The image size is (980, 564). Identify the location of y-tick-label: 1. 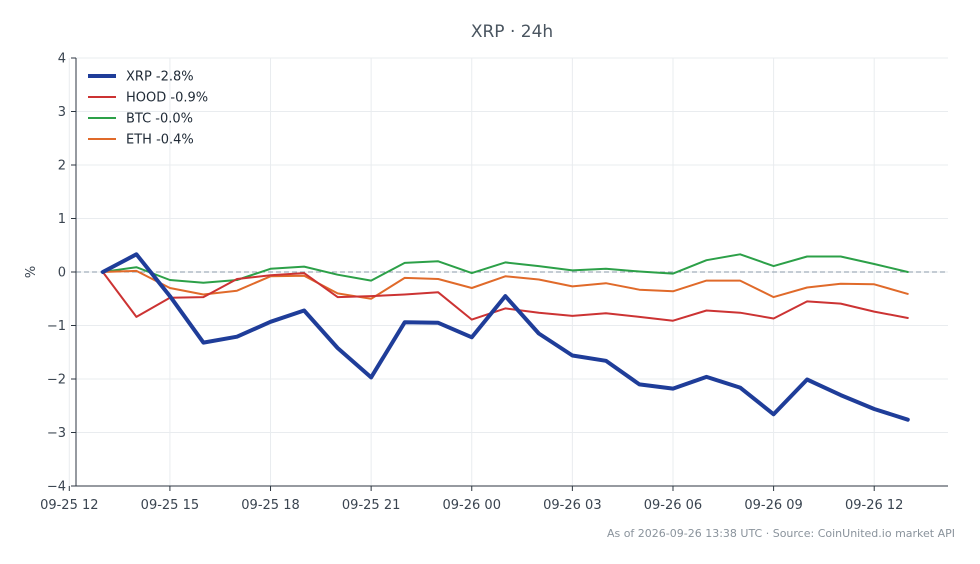
(62, 219).